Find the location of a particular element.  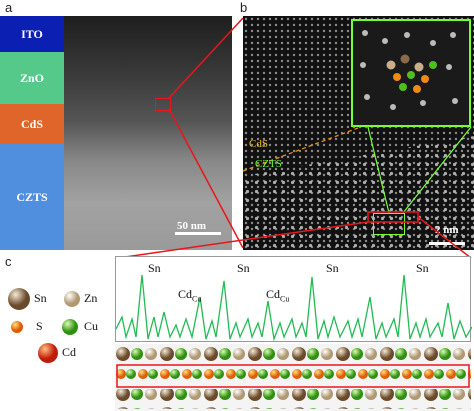

layer-czts: CZTS is located at coordinates (32, 197).